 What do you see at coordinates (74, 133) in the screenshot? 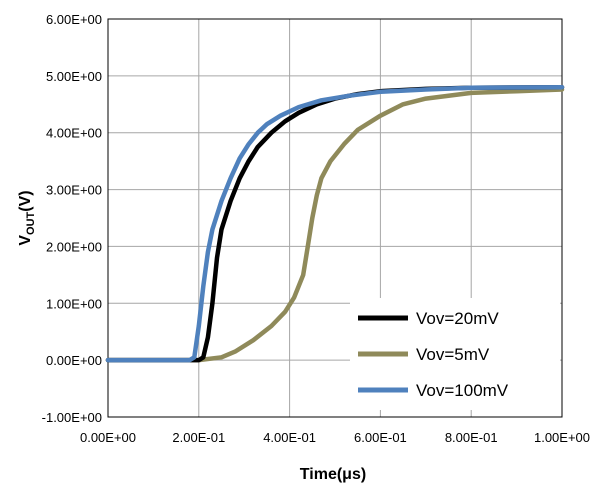
I see `y-tick-label: 4.00E+00` at bounding box center [74, 133].